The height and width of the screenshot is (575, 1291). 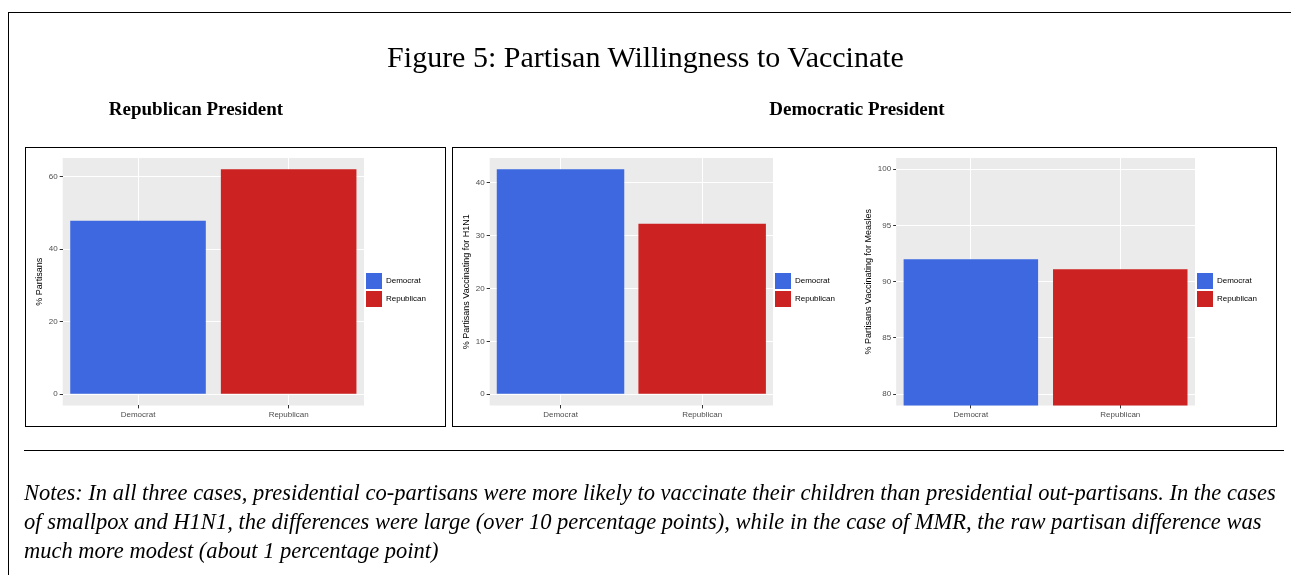 I want to click on text: Notes: In all three cases, presidential co-partisans were more likely to vaccinate their children than presidential out-partisans. In the cases of smallpox and H1N1, the differences were large (over 10 percentage points), while in the case of MMR, the raw partisan difference was much more modest (about 1 percentage point), so click(x=650, y=522).